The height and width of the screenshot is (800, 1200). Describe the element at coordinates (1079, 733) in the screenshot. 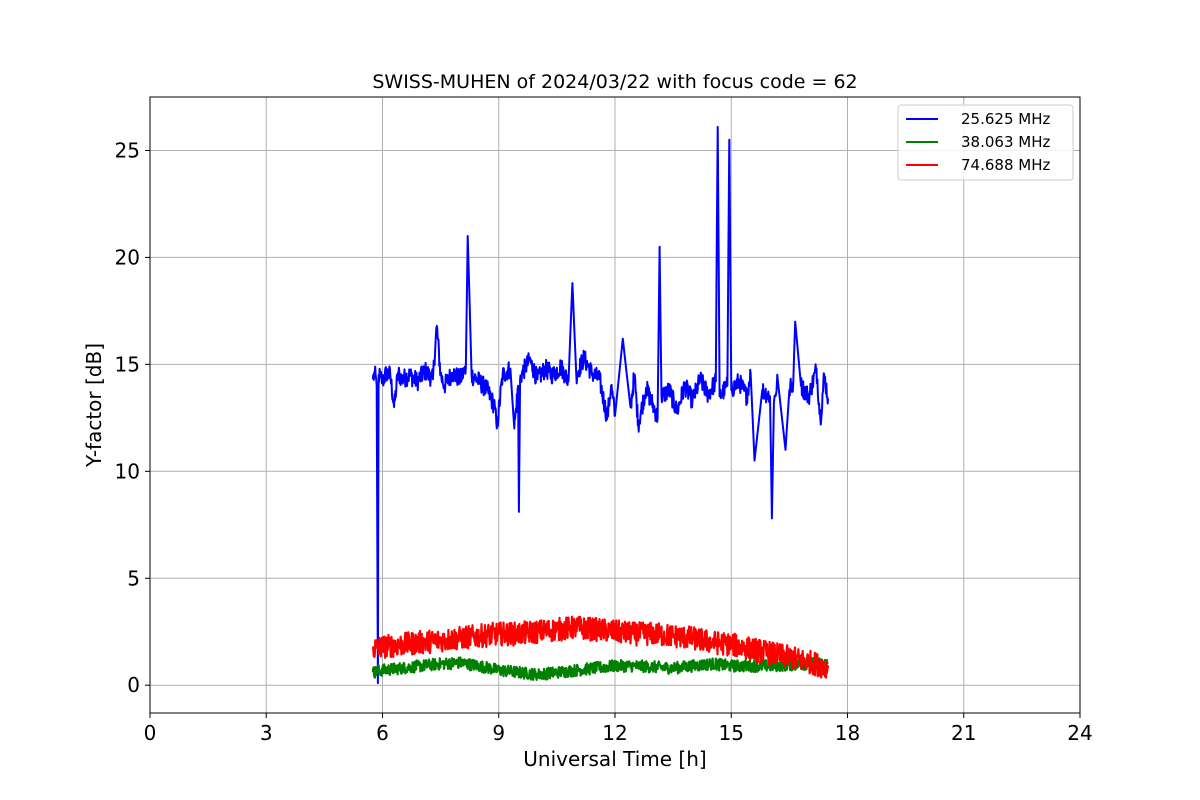

I see `x-tick-label: 24` at that location.